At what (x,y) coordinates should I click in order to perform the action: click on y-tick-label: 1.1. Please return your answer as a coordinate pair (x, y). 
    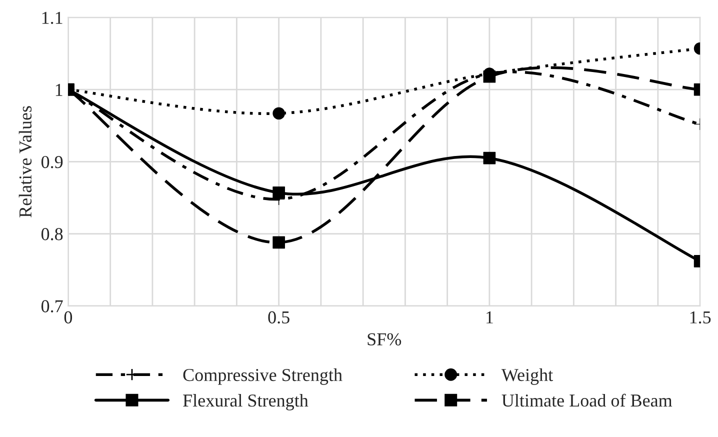
    Looking at the image, I should click on (52, 18).